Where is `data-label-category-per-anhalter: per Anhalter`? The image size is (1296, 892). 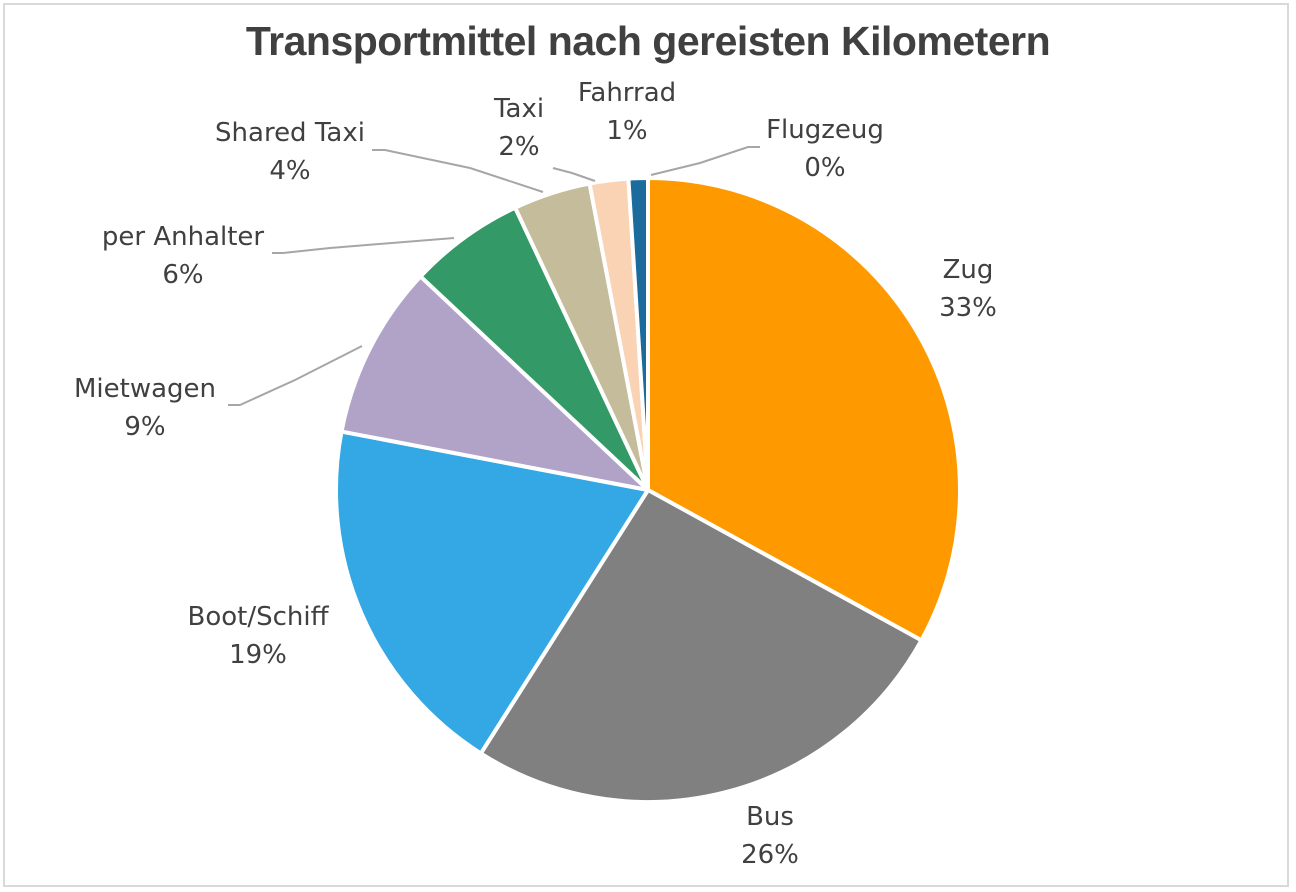
data-label-category-per-anhalter: per Anhalter is located at coordinates (183, 237).